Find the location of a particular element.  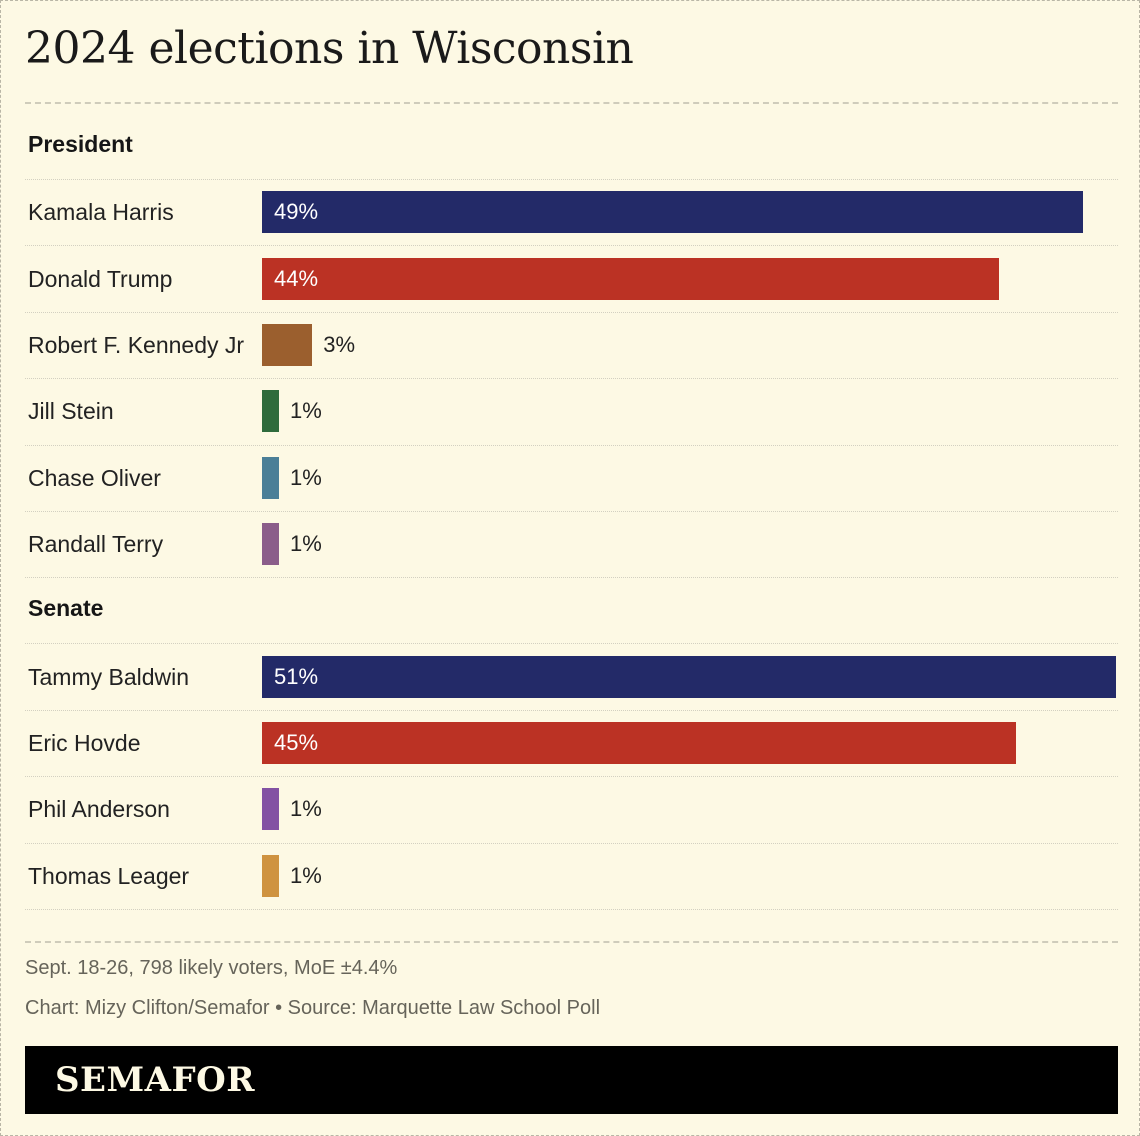

bar-value-label: 45% is located at coordinates (296, 742).